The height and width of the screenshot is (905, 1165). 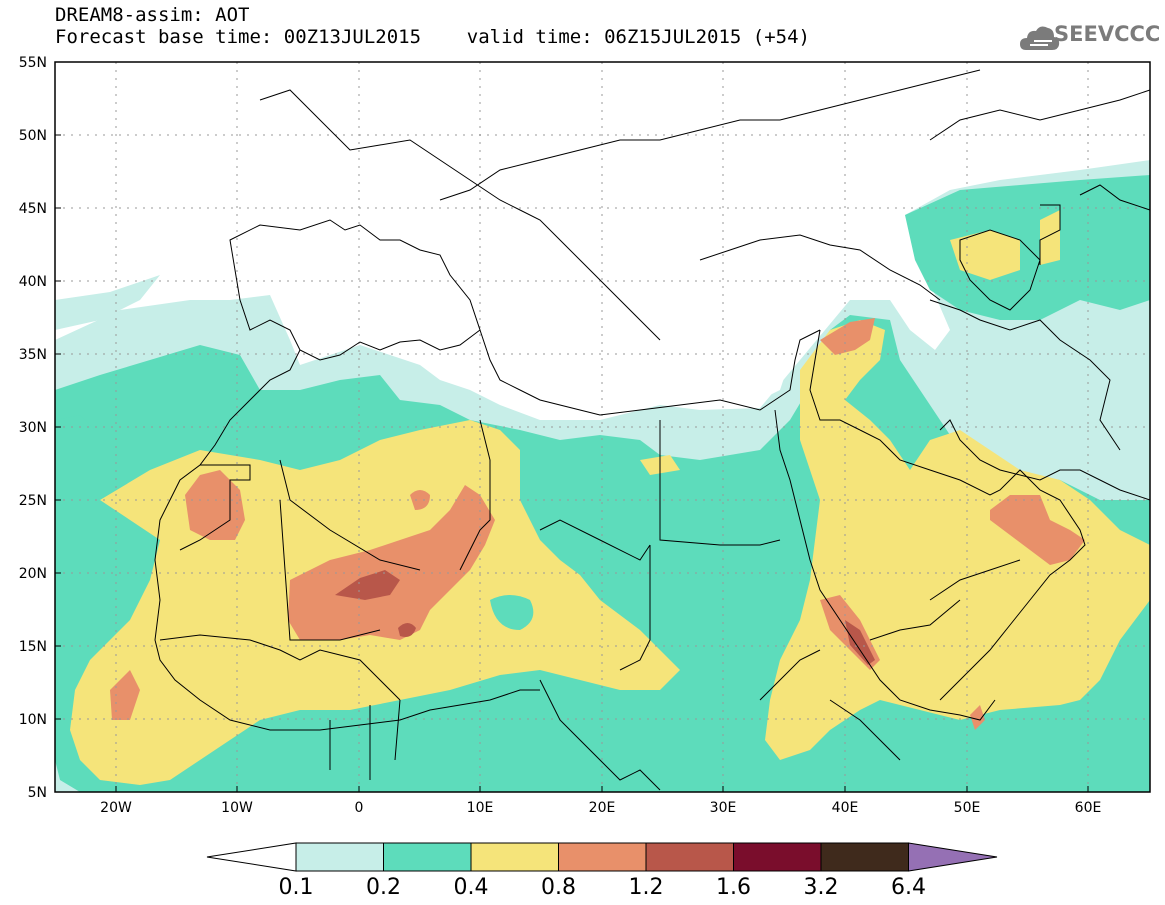 I want to click on lat-label: 55N, so click(x=33, y=63).